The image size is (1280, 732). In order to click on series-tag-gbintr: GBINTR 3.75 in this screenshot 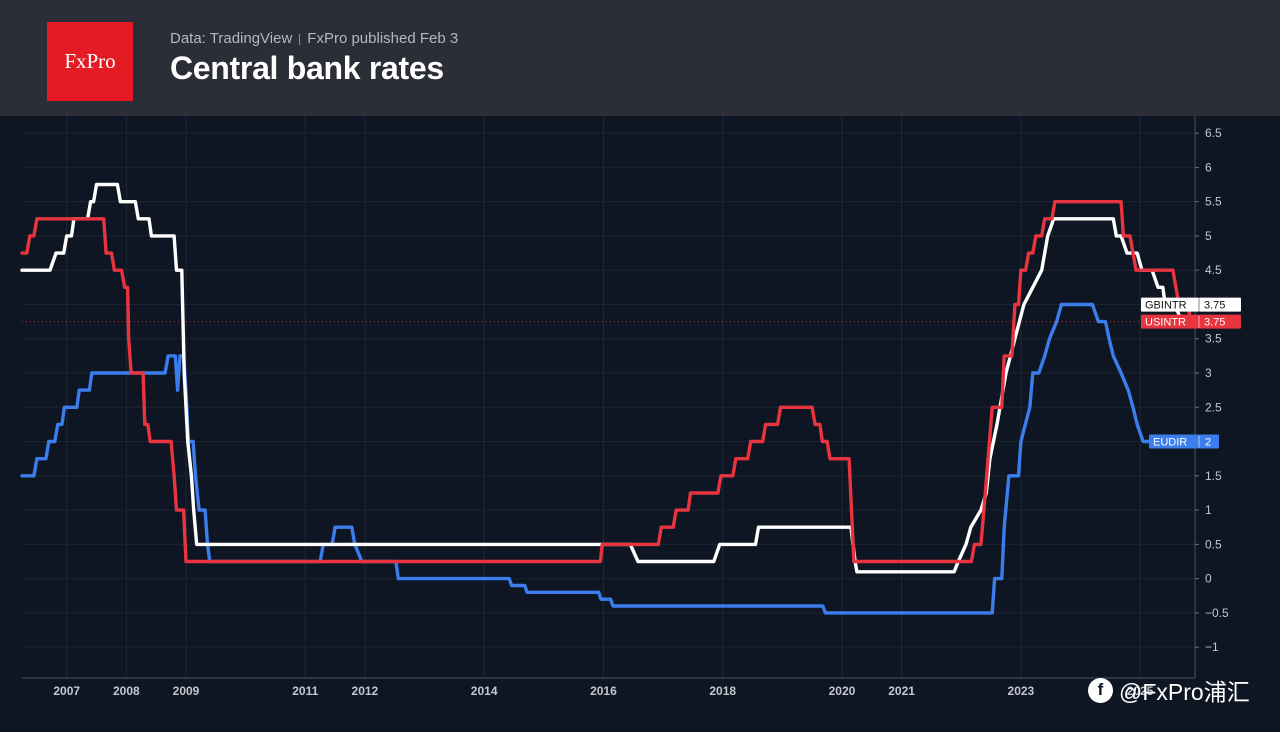, I will do `click(1191, 304)`.